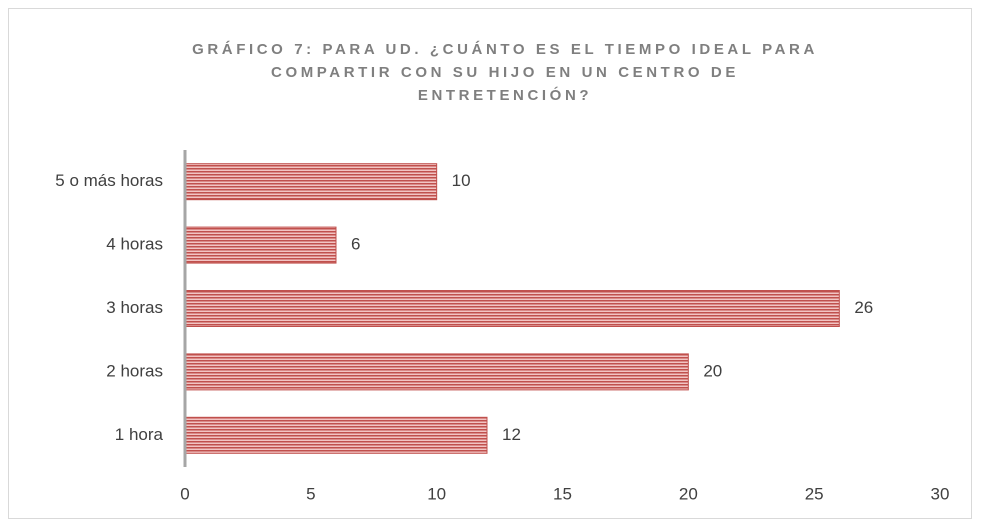  Describe the element at coordinates (109, 180) in the screenshot. I see `y-tick-label: 5 o más horas` at that location.